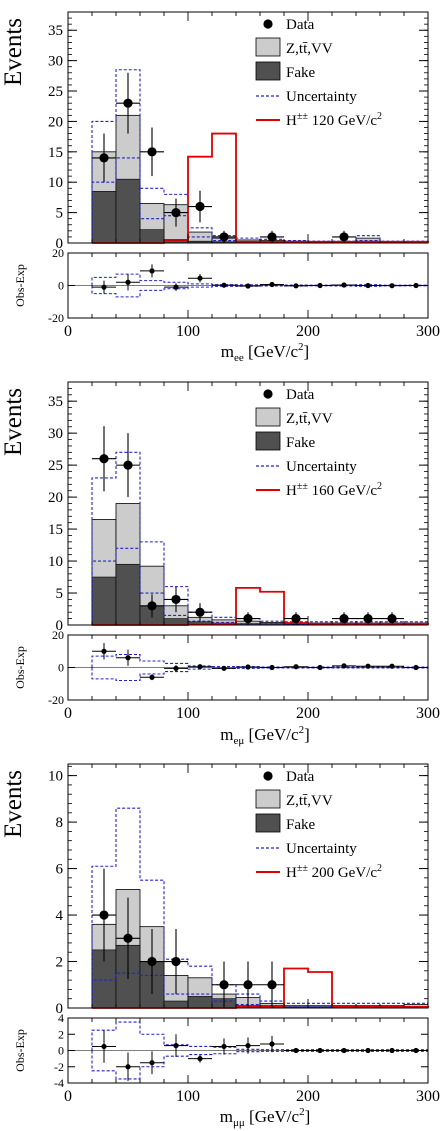  Describe the element at coordinates (342, 121) in the screenshot. I see `legend-signal-mass: 120 GeV/c` at that location.